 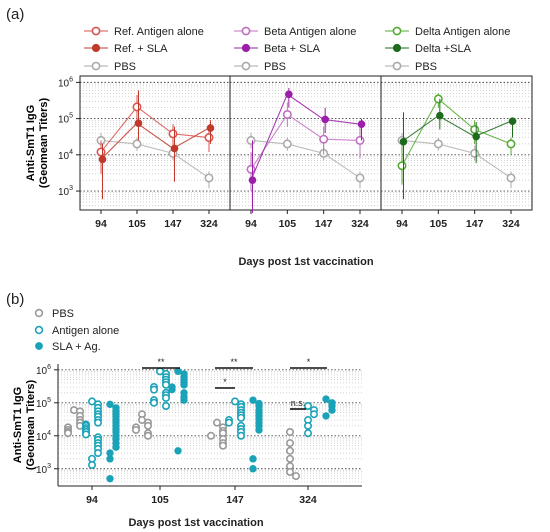 I want to click on series-beta-sla, so click(x=307, y=150).